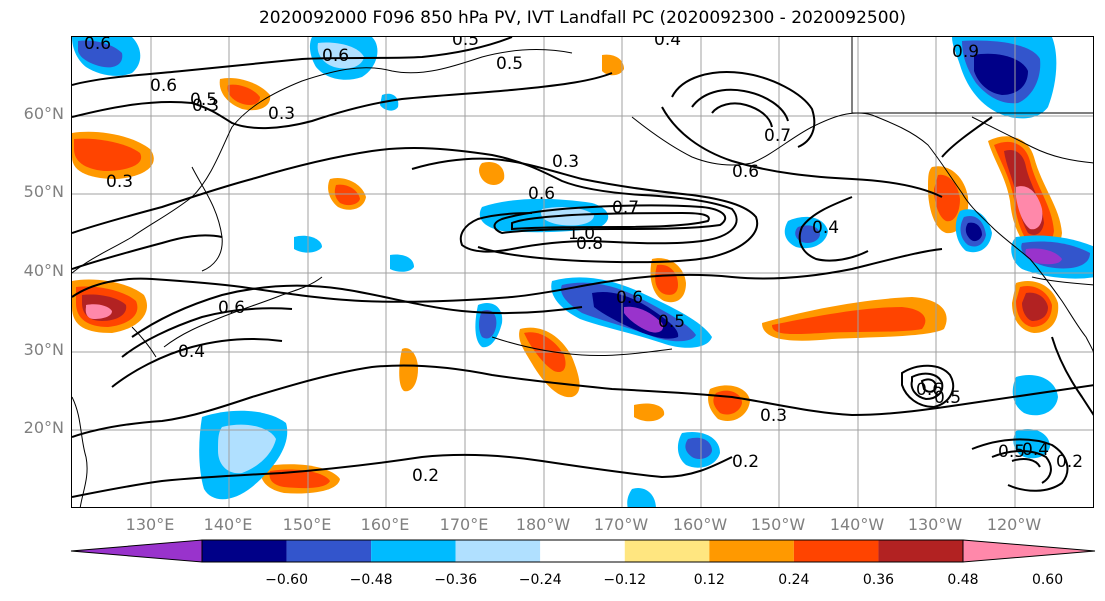  What do you see at coordinates (625, 580) in the screenshot?
I see `colorbar-tick-label: −0.12` at bounding box center [625, 580].